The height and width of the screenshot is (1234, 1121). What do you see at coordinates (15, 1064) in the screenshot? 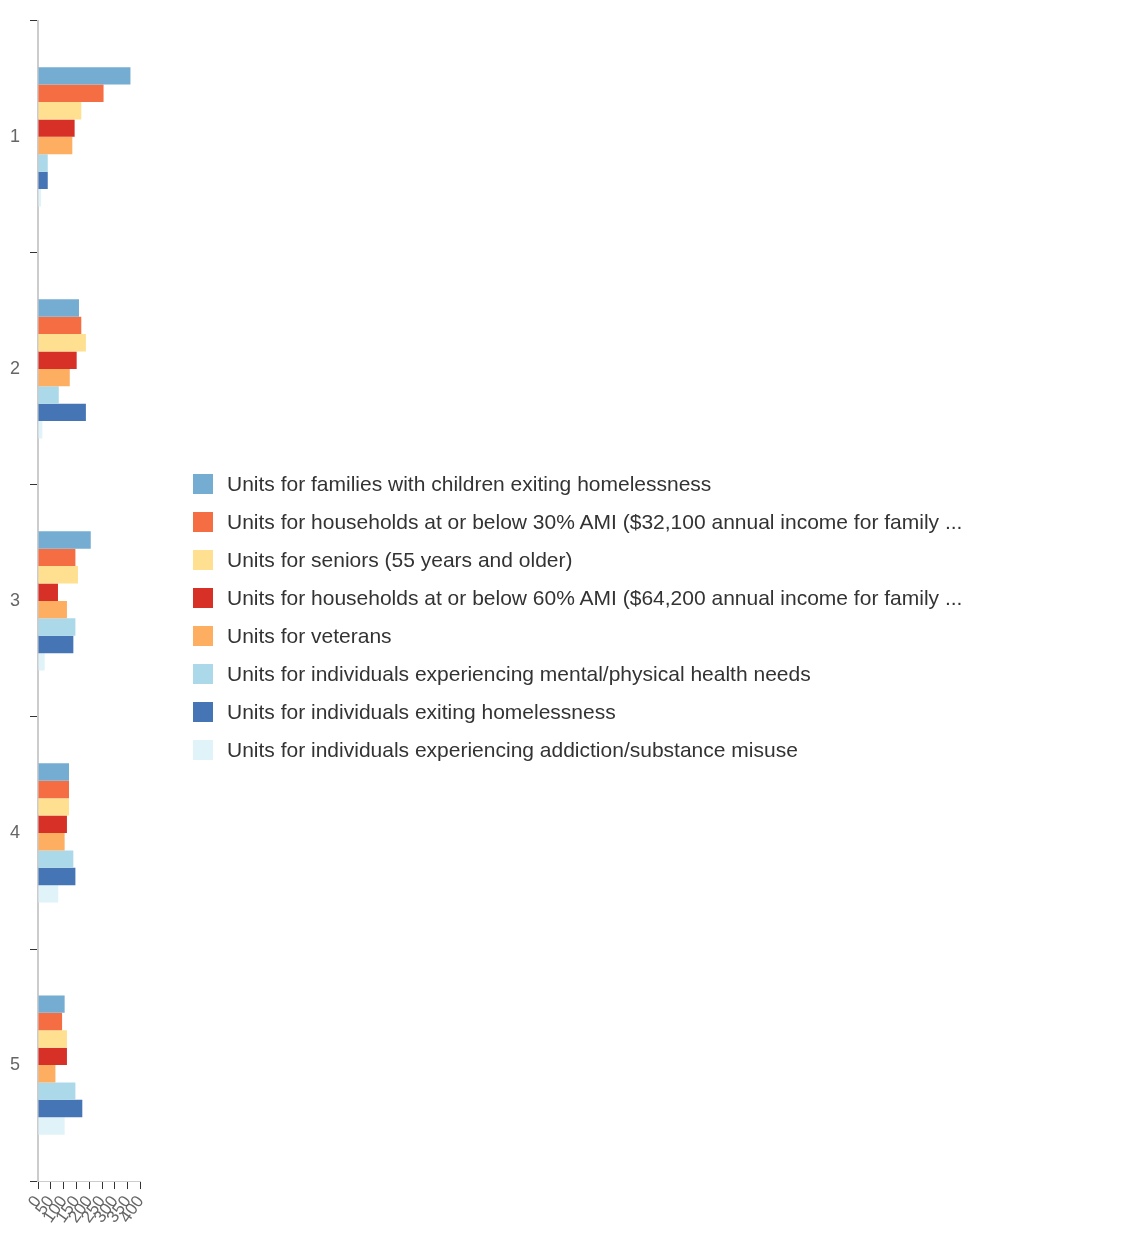
I see `y-tick-label: 5` at bounding box center [15, 1064].